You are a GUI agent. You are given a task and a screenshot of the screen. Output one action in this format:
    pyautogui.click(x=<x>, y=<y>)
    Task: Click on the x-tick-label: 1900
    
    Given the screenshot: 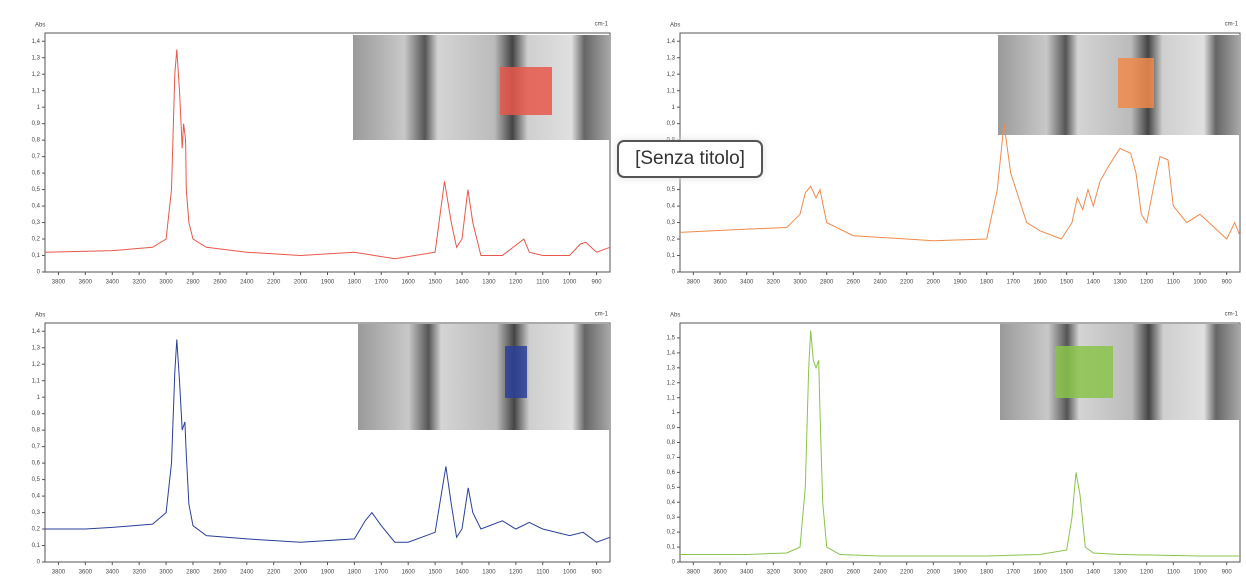 What is the action you would take?
    pyautogui.click(x=328, y=573)
    